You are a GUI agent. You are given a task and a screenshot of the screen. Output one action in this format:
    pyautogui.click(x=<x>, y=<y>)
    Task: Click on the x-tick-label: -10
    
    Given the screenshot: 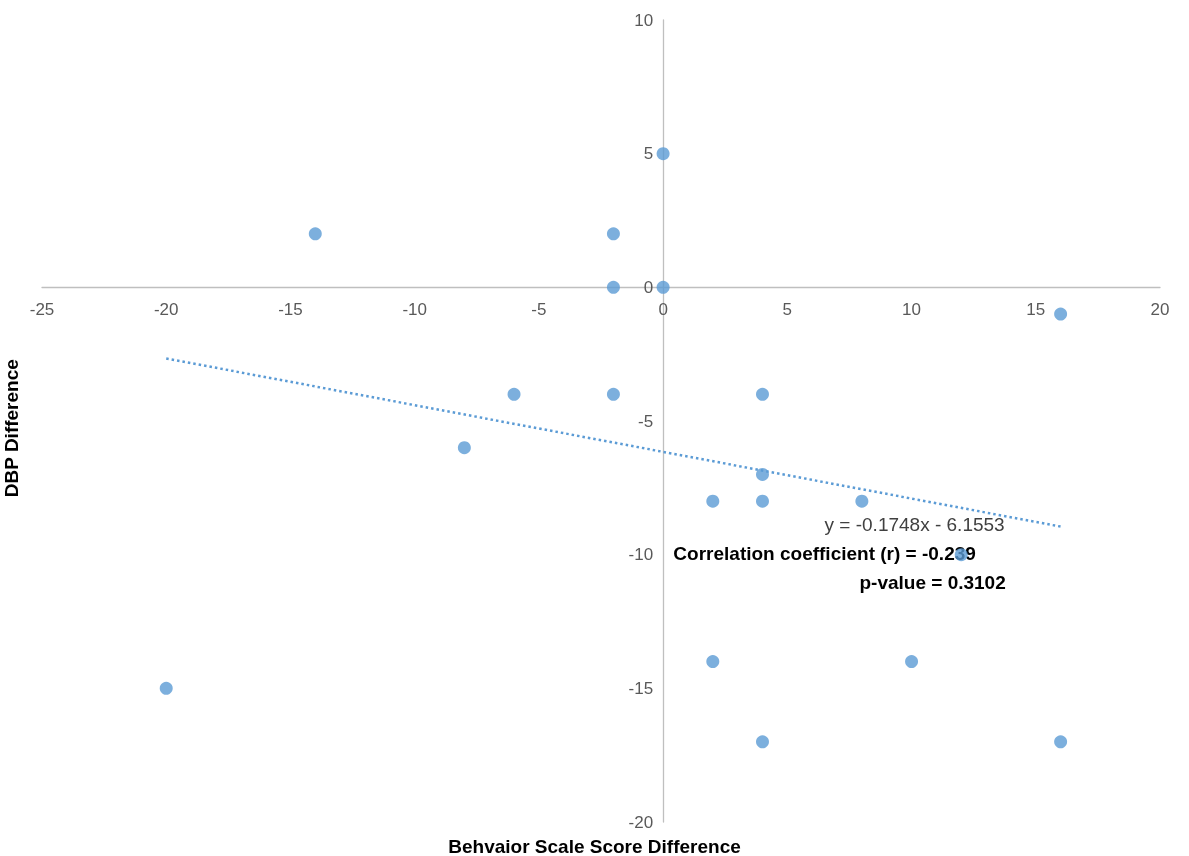 What is the action you would take?
    pyautogui.click(x=414, y=310)
    